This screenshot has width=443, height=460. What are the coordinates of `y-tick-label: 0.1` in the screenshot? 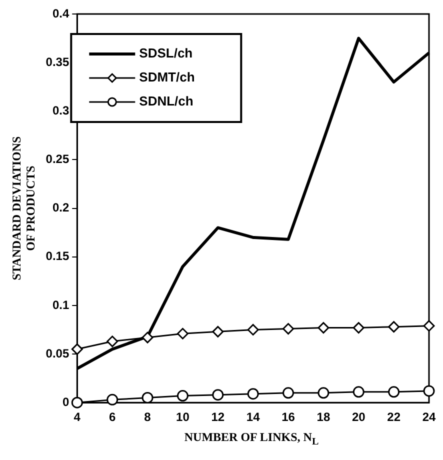 It's located at (61, 305).